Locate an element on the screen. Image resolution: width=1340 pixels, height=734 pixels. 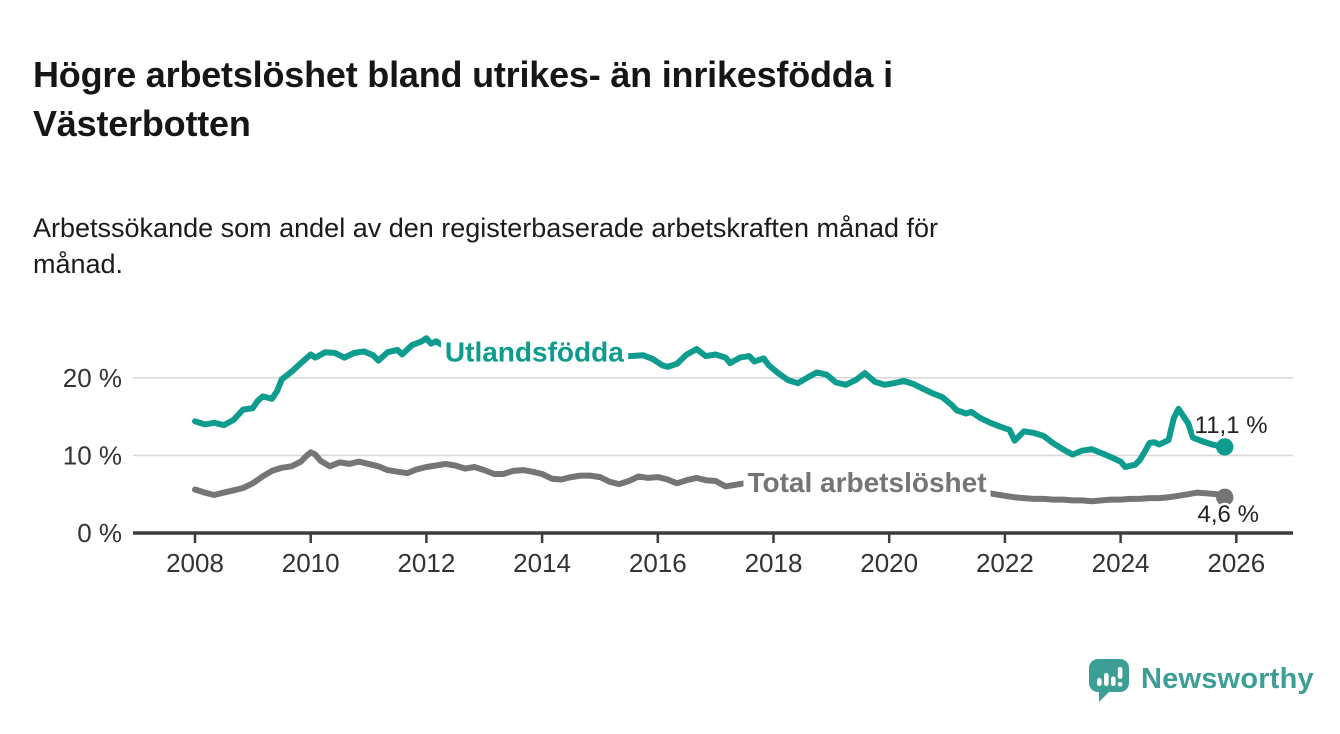
series-end-dot-utlandsf-dda is located at coordinates (1225, 447).